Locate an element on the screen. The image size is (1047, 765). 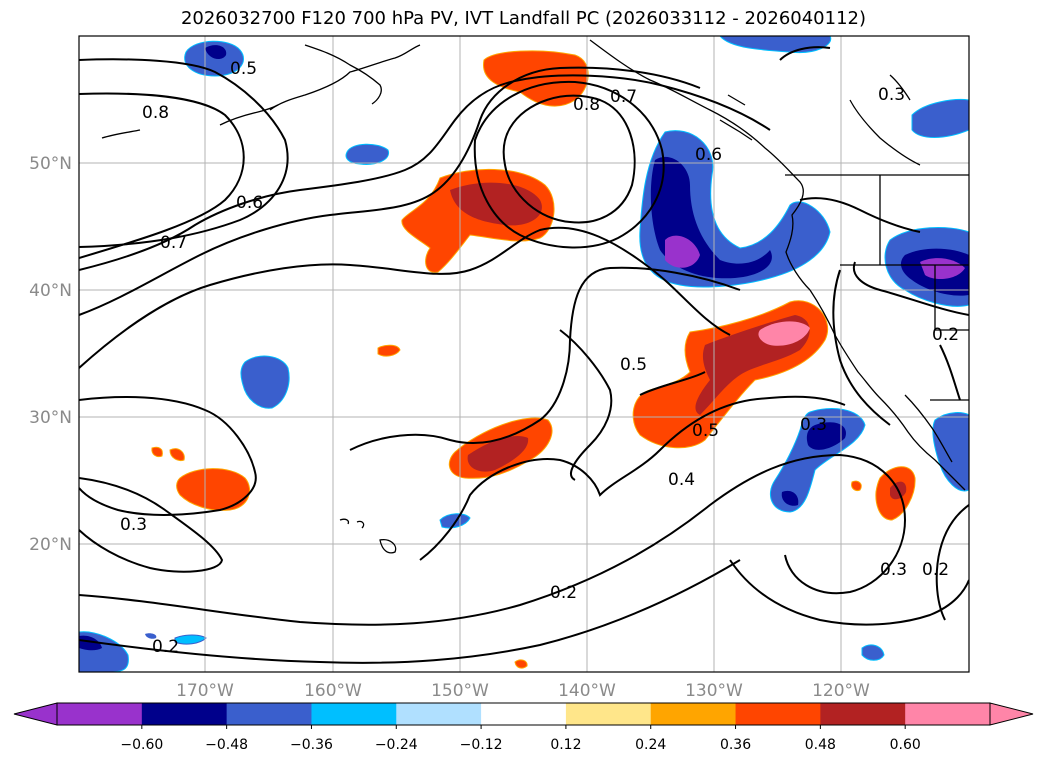
lon-label: 150°W is located at coordinates (460, 691).